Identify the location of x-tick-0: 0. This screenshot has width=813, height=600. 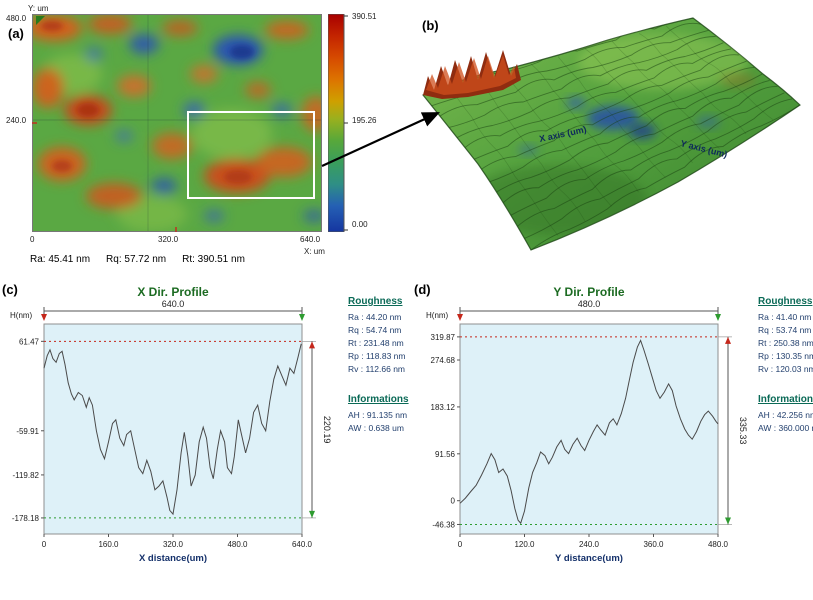
(32, 239).